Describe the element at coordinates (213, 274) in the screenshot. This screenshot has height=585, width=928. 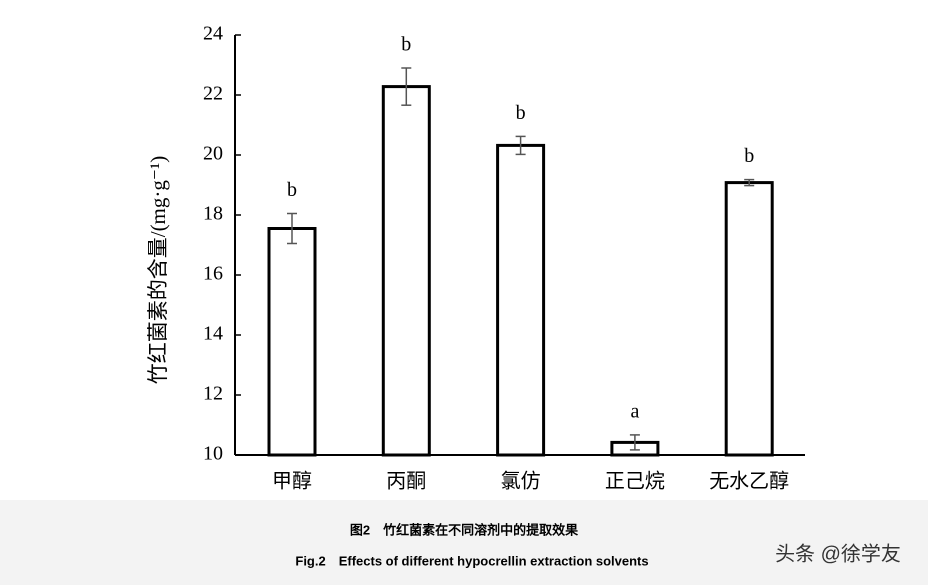
I see `y-tick-label: 16` at that location.